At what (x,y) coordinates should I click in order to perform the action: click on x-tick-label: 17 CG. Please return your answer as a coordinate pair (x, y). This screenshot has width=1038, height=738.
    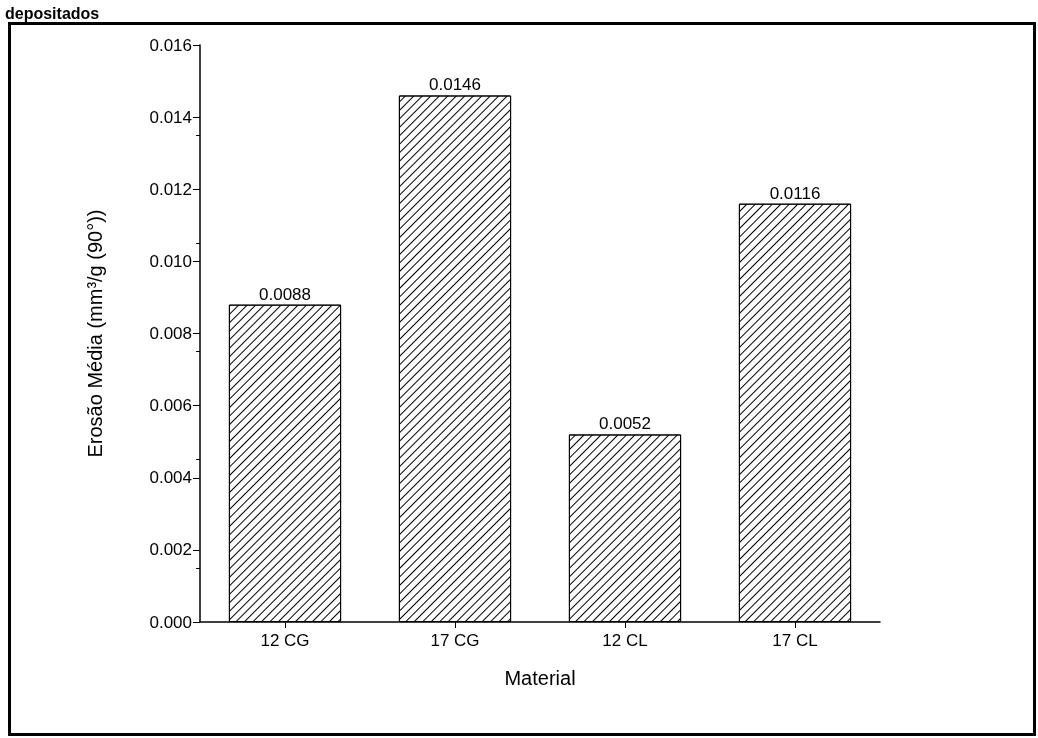
    Looking at the image, I should click on (455, 640).